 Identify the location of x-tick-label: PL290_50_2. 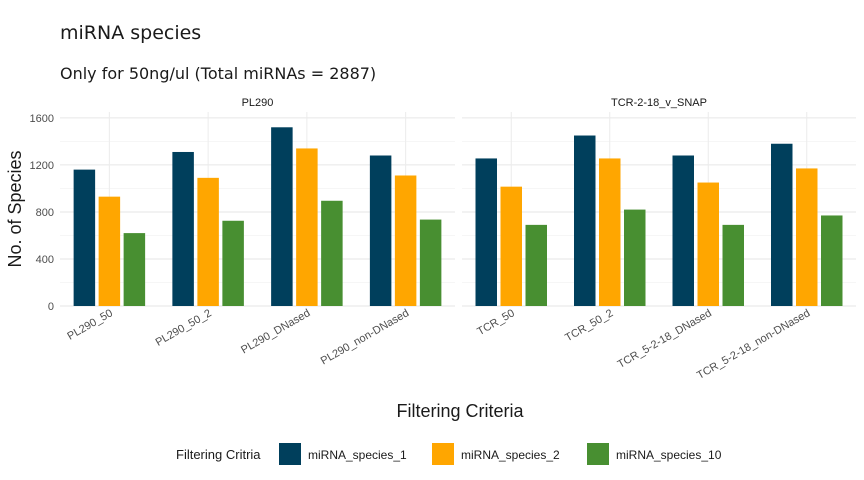
(184, 328).